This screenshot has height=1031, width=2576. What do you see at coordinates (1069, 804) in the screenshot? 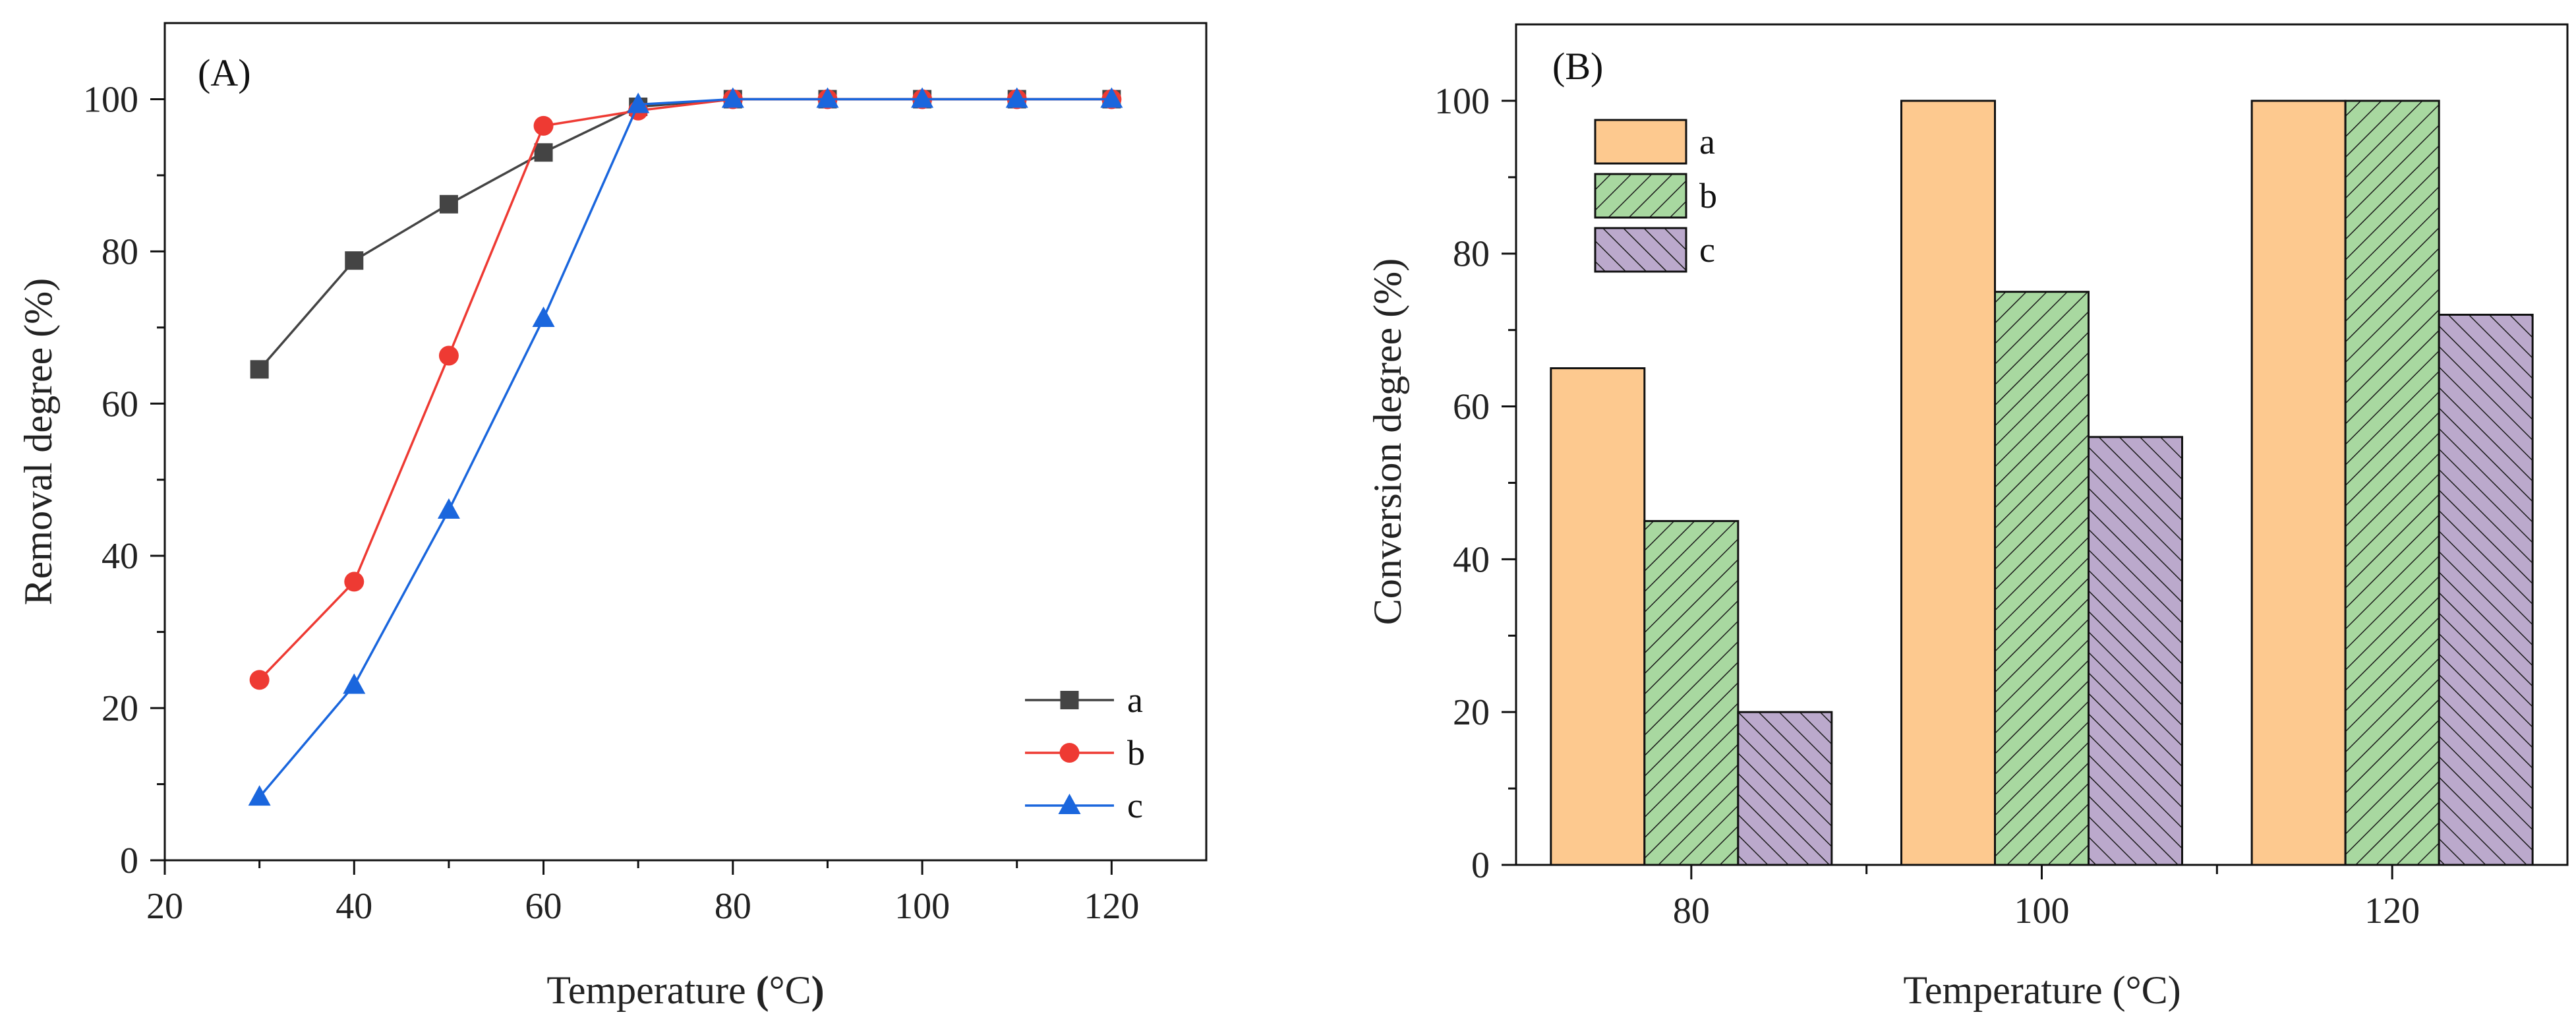
I see `legend-marker-c` at bounding box center [1069, 804].